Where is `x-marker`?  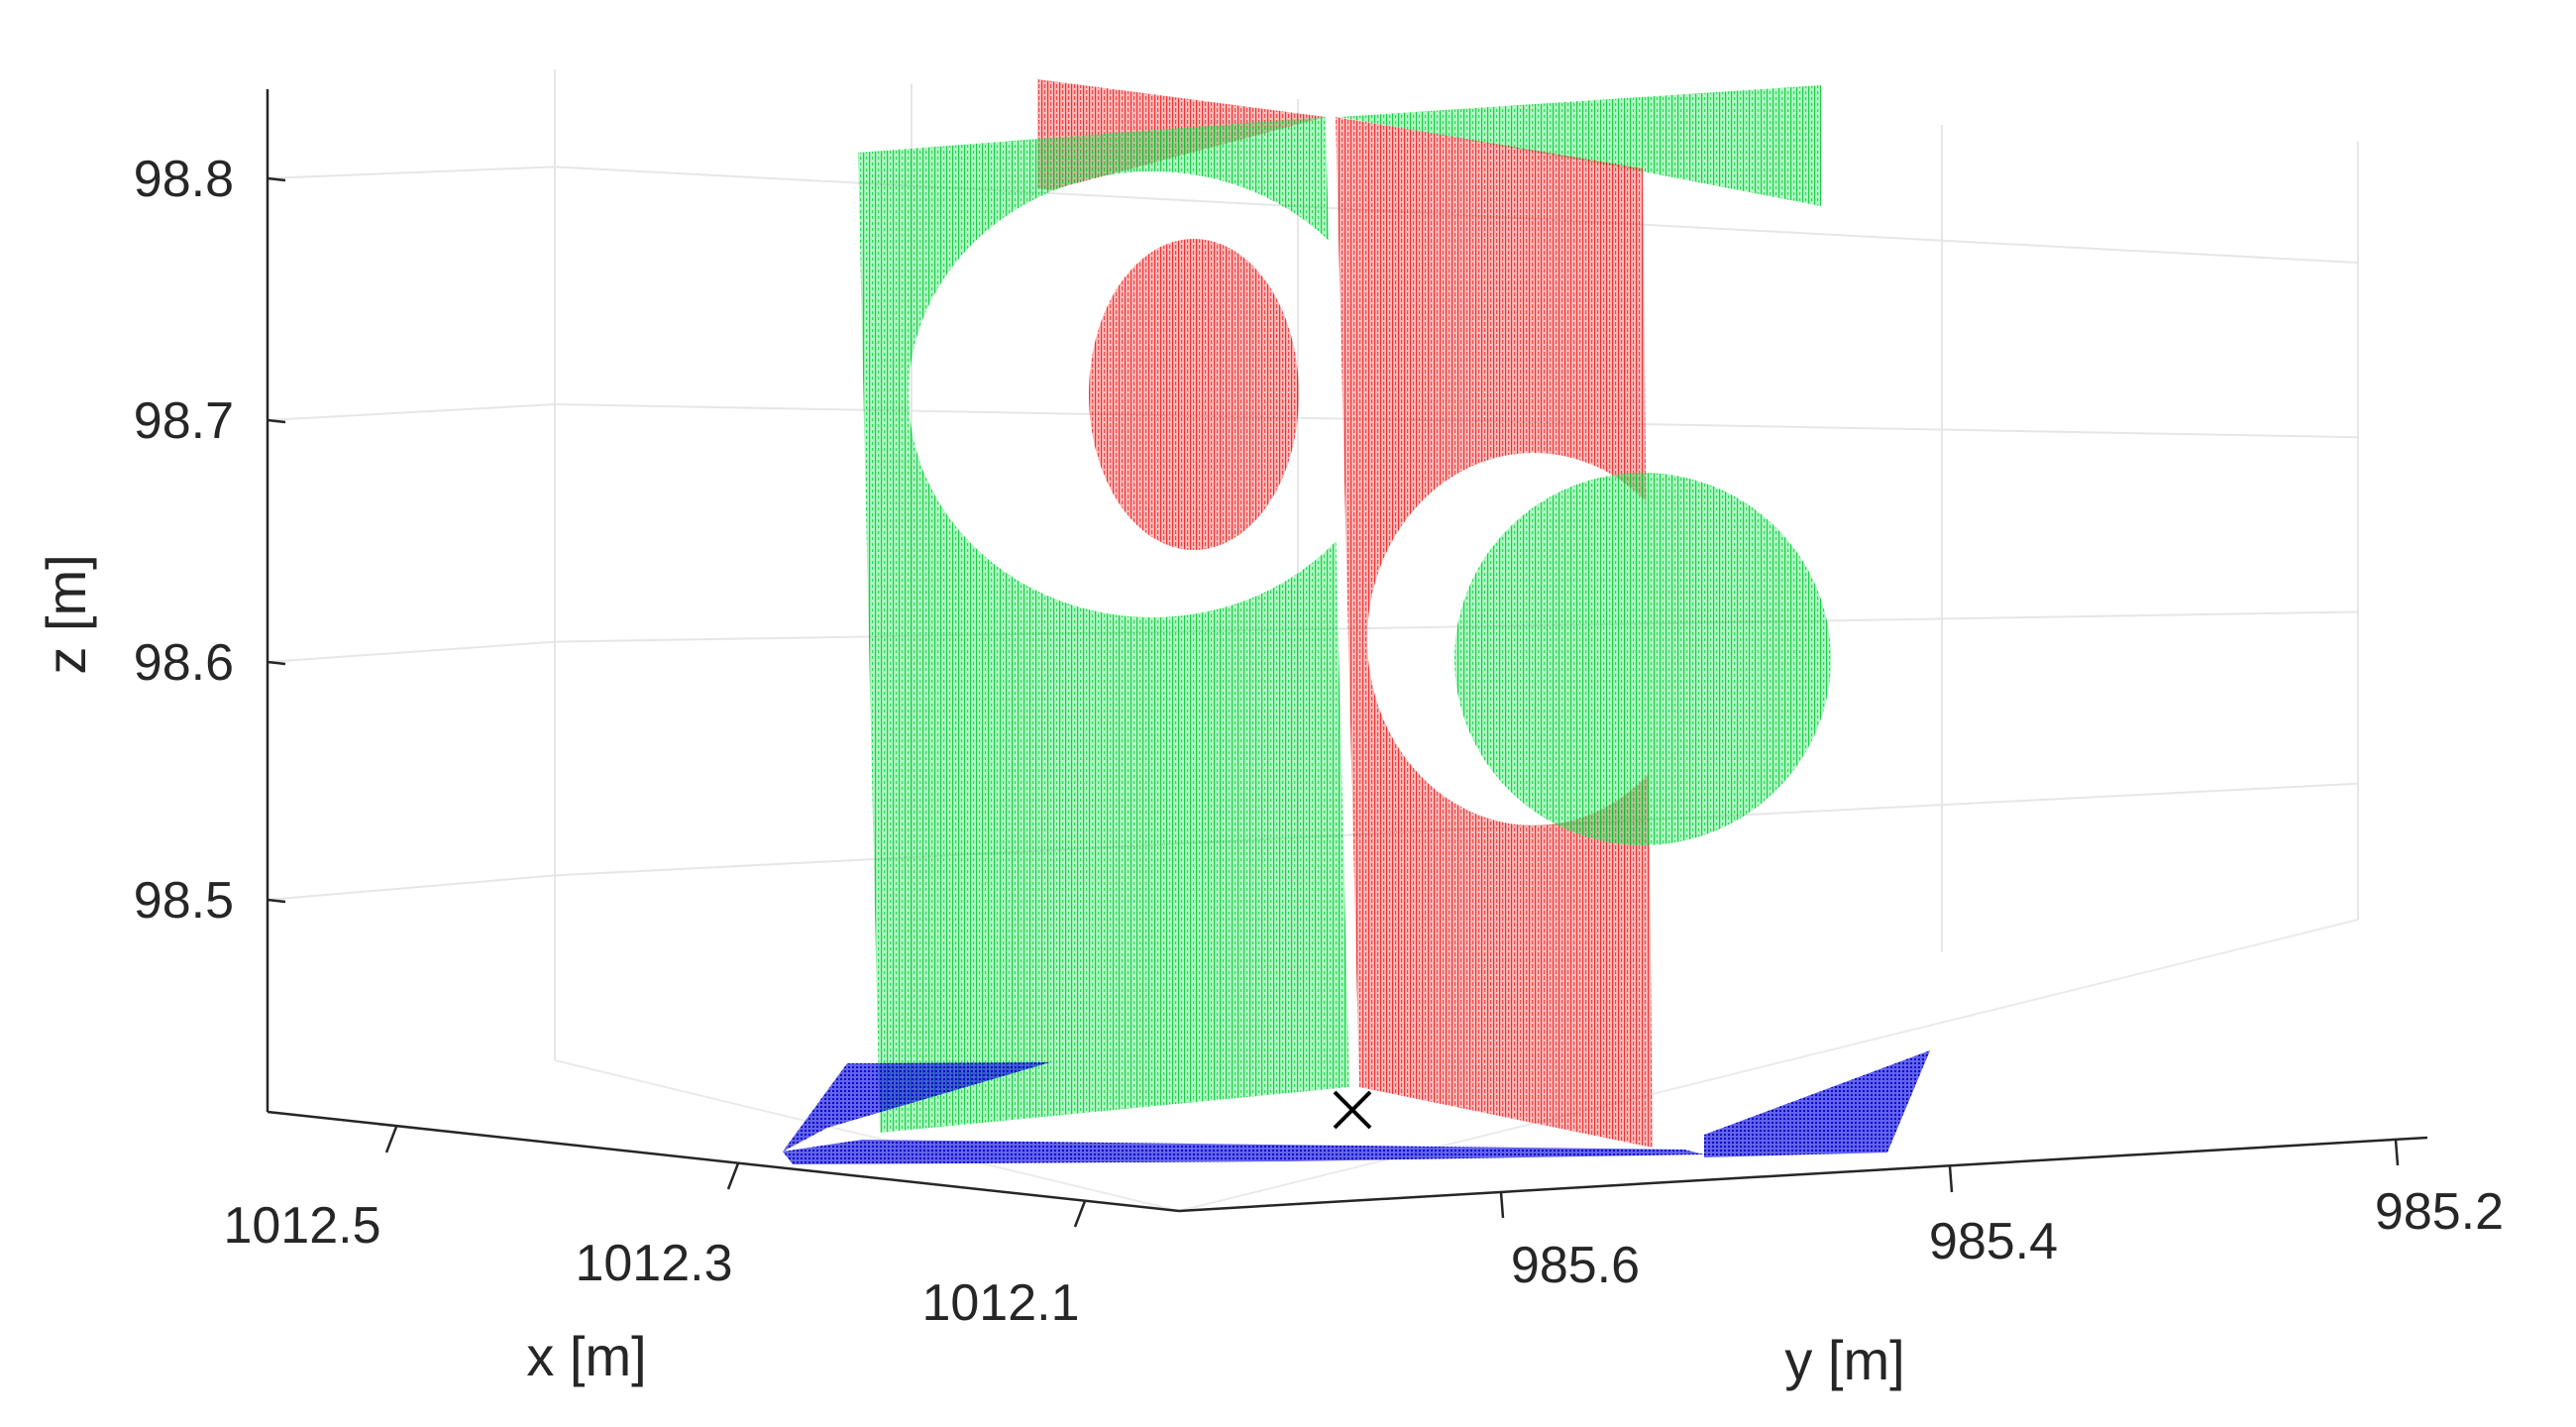 x-marker is located at coordinates (1352, 1110).